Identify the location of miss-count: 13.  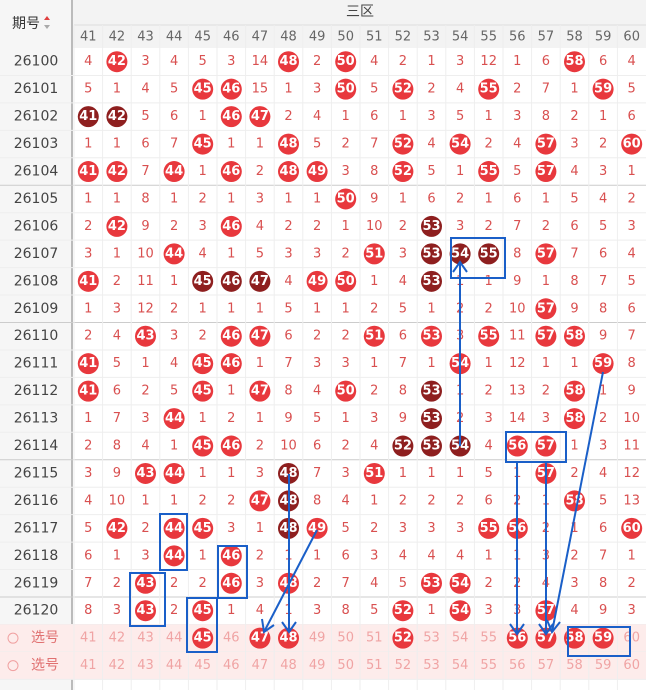
(517, 391).